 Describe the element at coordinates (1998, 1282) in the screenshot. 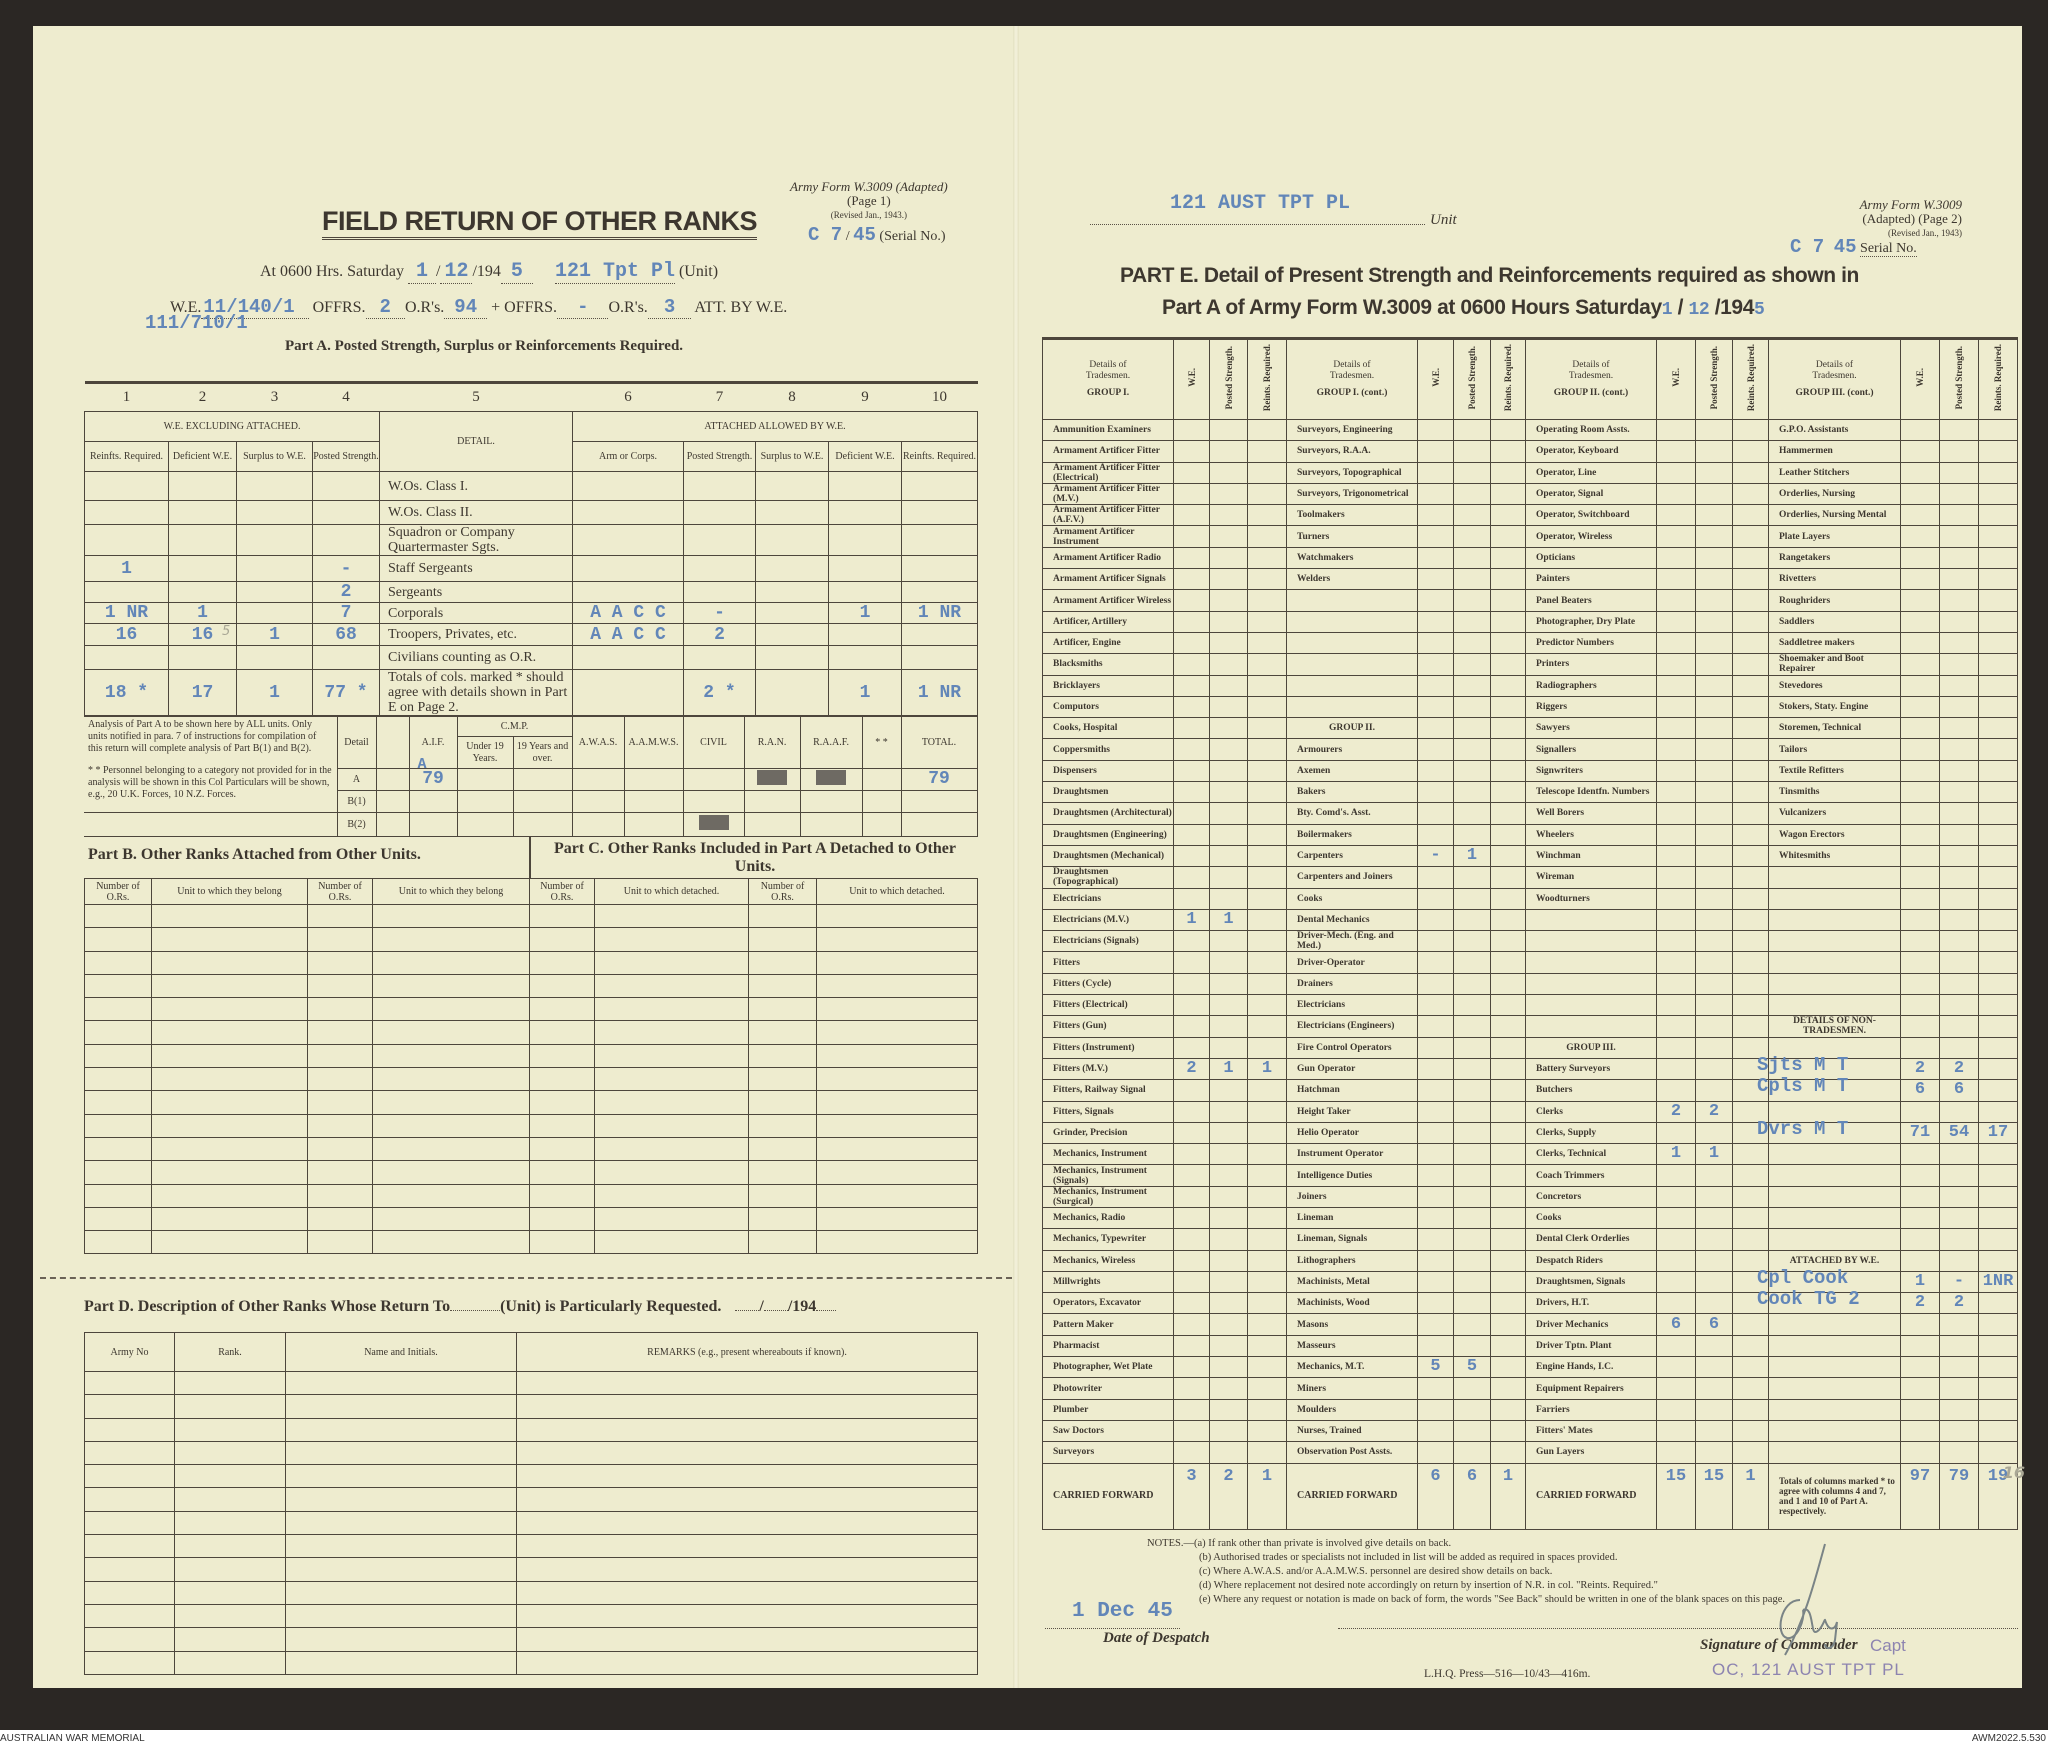

I see `trade-value: 1NR` at that location.